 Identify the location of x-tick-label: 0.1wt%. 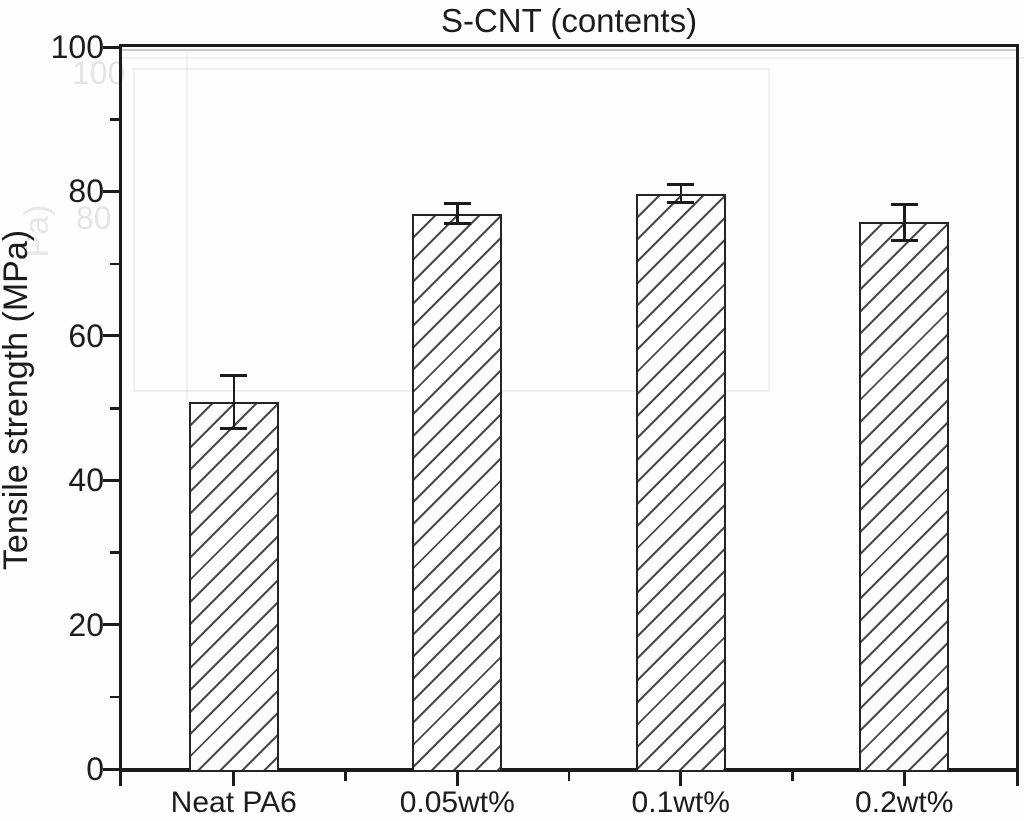
(680, 802).